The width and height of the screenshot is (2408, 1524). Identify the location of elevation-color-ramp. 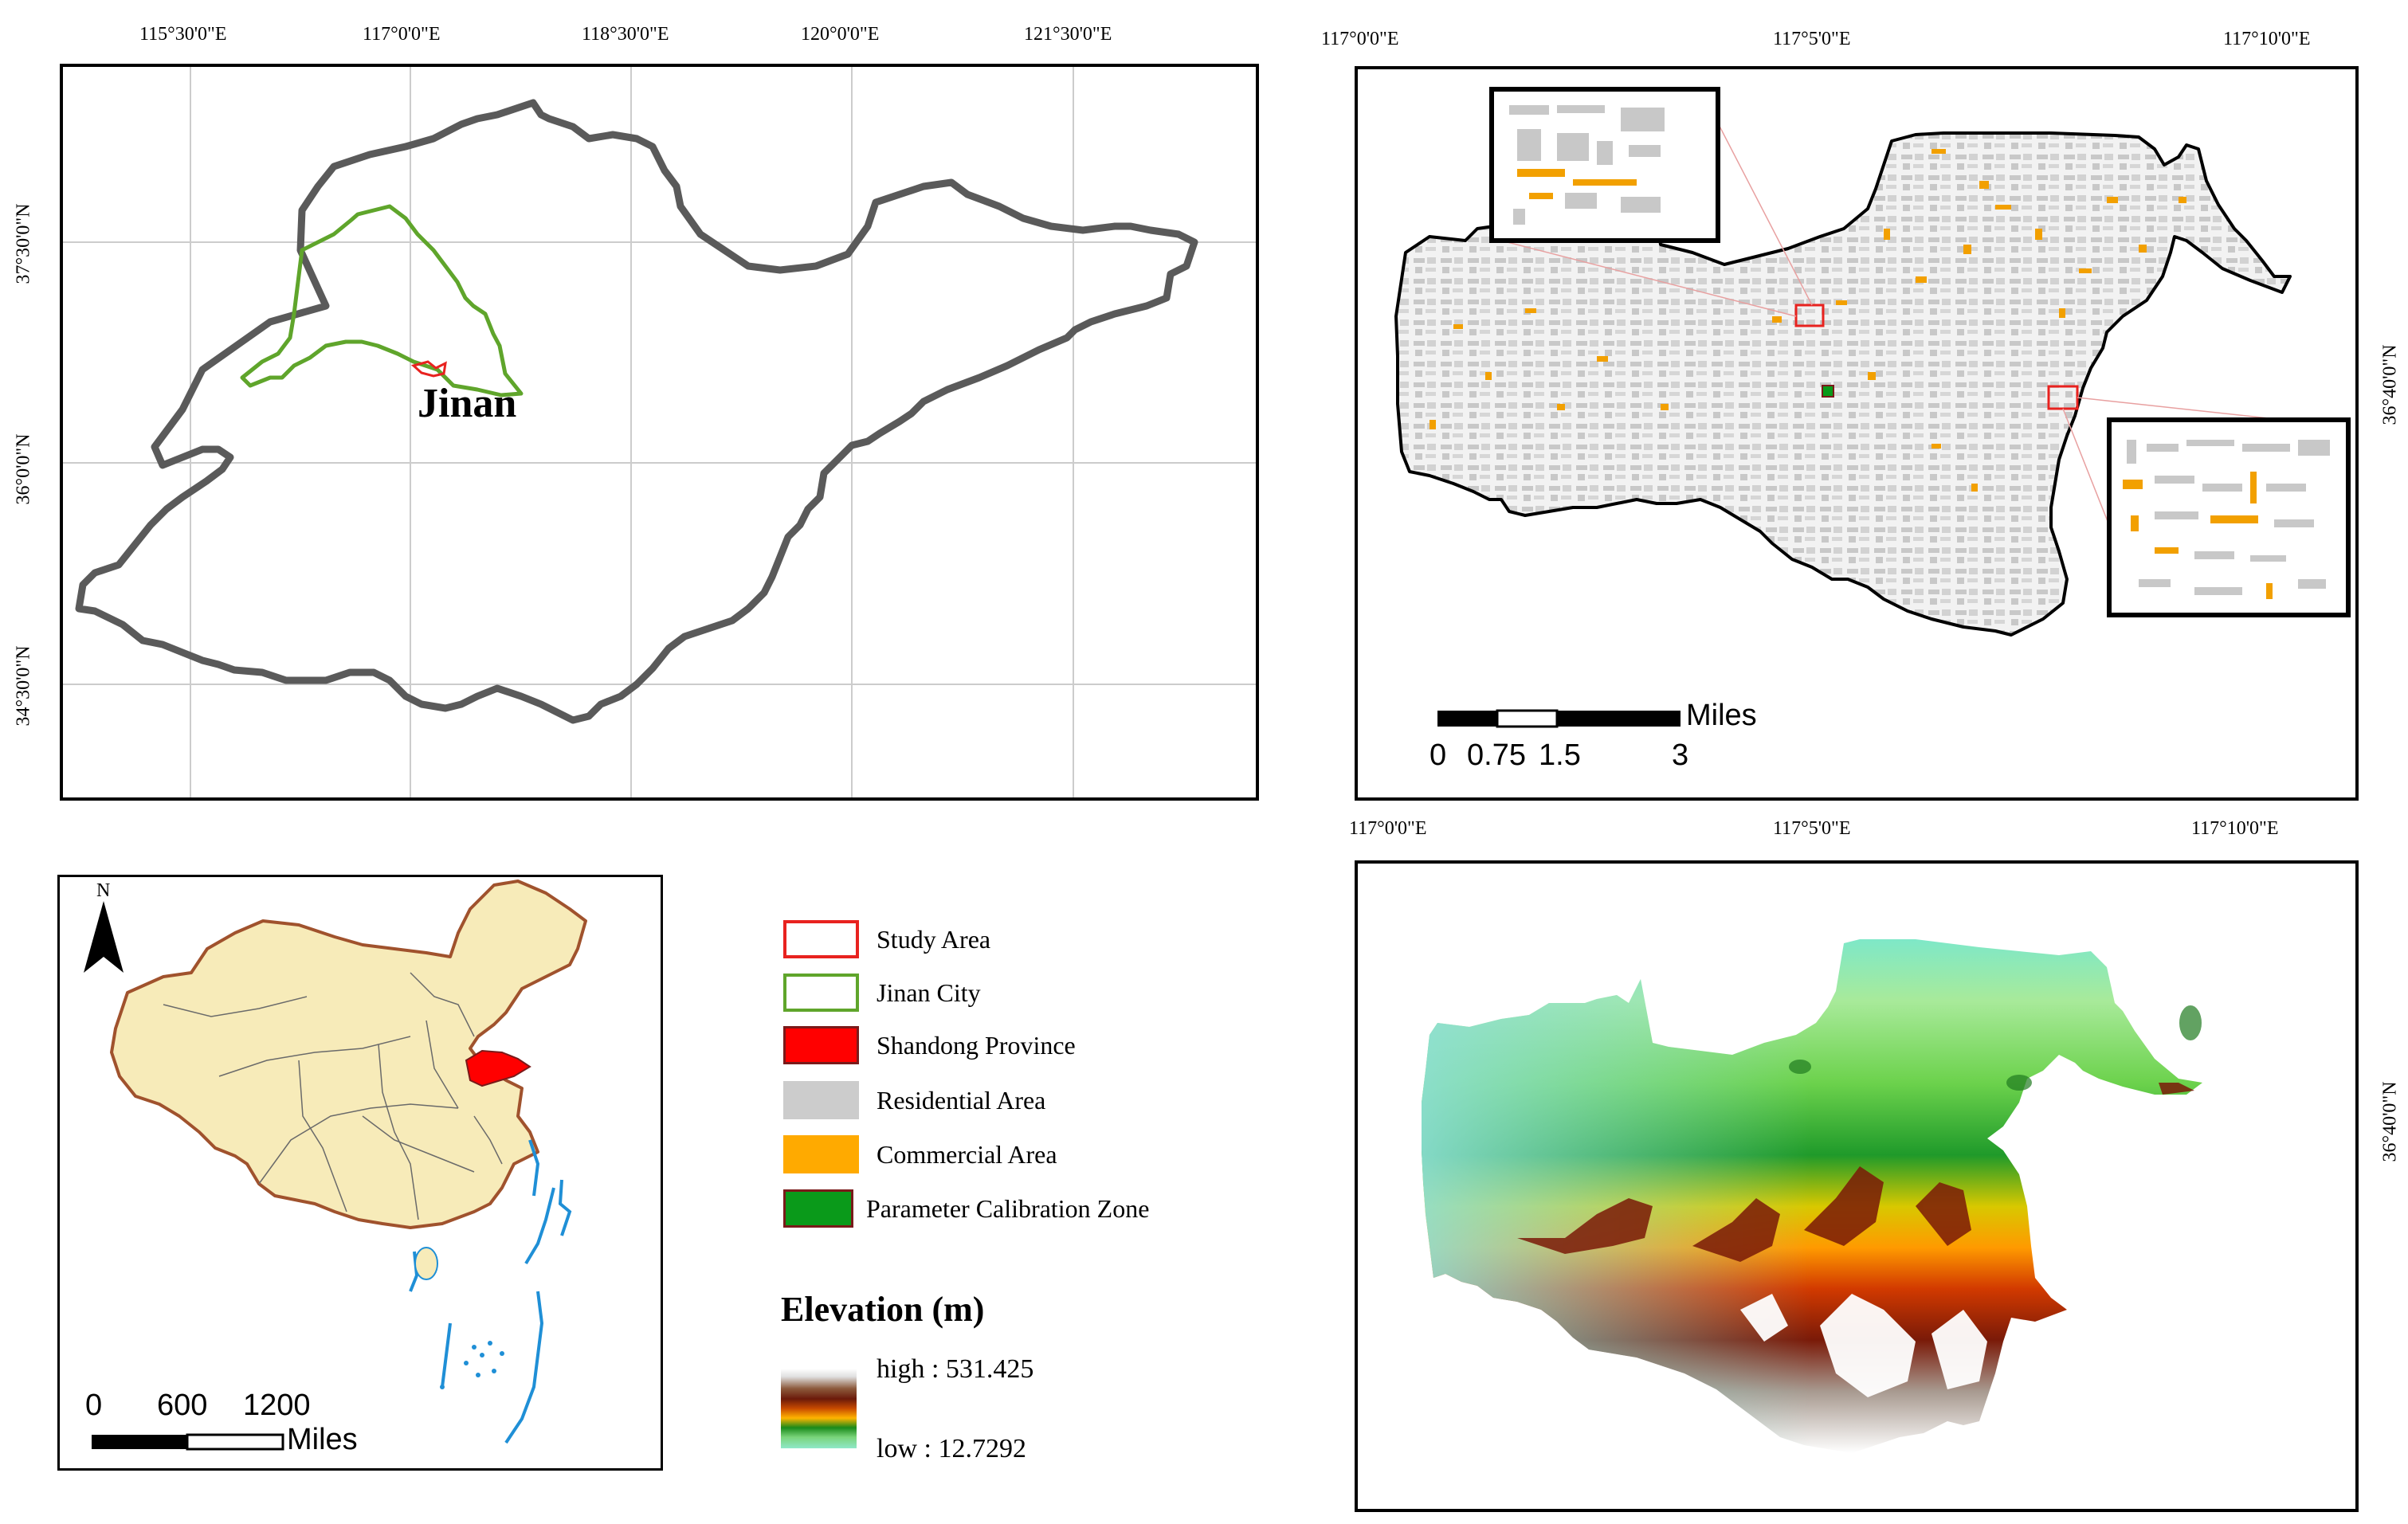
(819, 1408).